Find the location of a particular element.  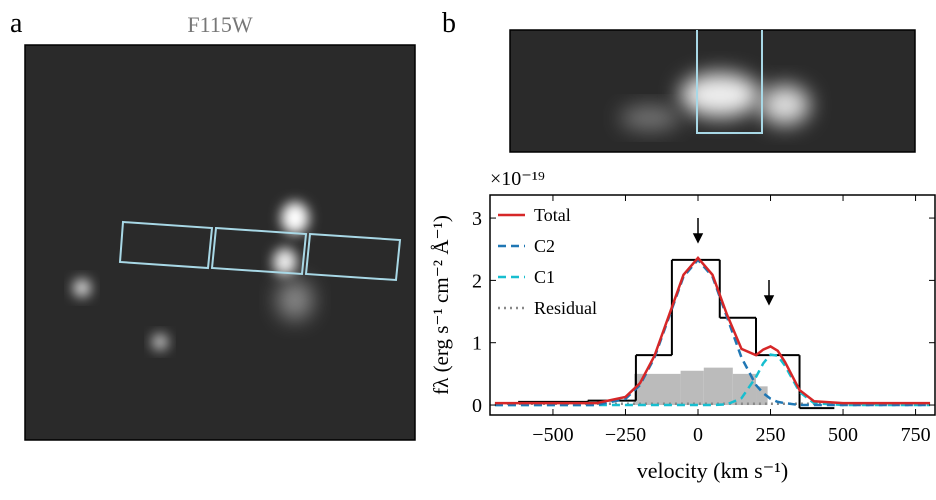

x-tick-label: −250 is located at coordinates (625, 435).